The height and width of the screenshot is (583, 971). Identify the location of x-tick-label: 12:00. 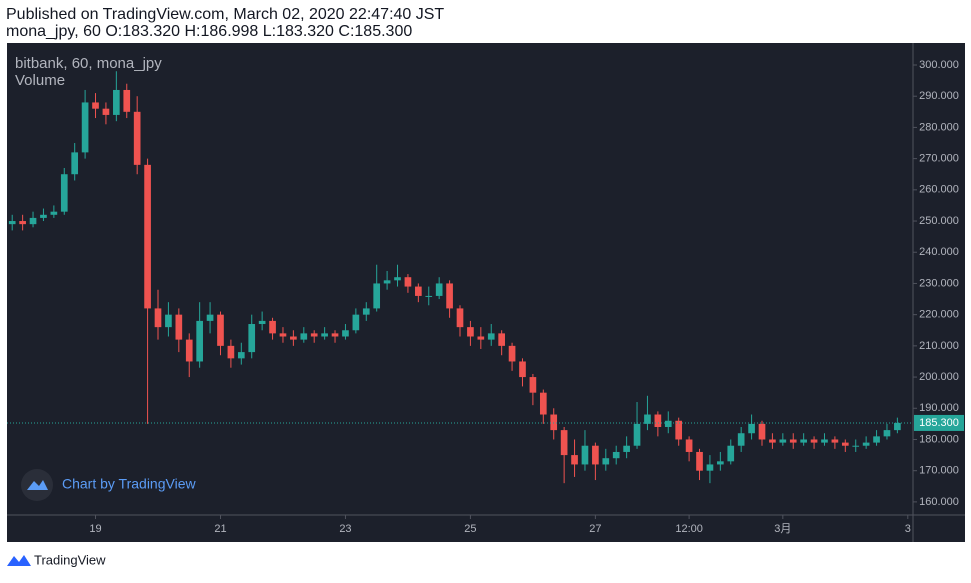
(689, 529).